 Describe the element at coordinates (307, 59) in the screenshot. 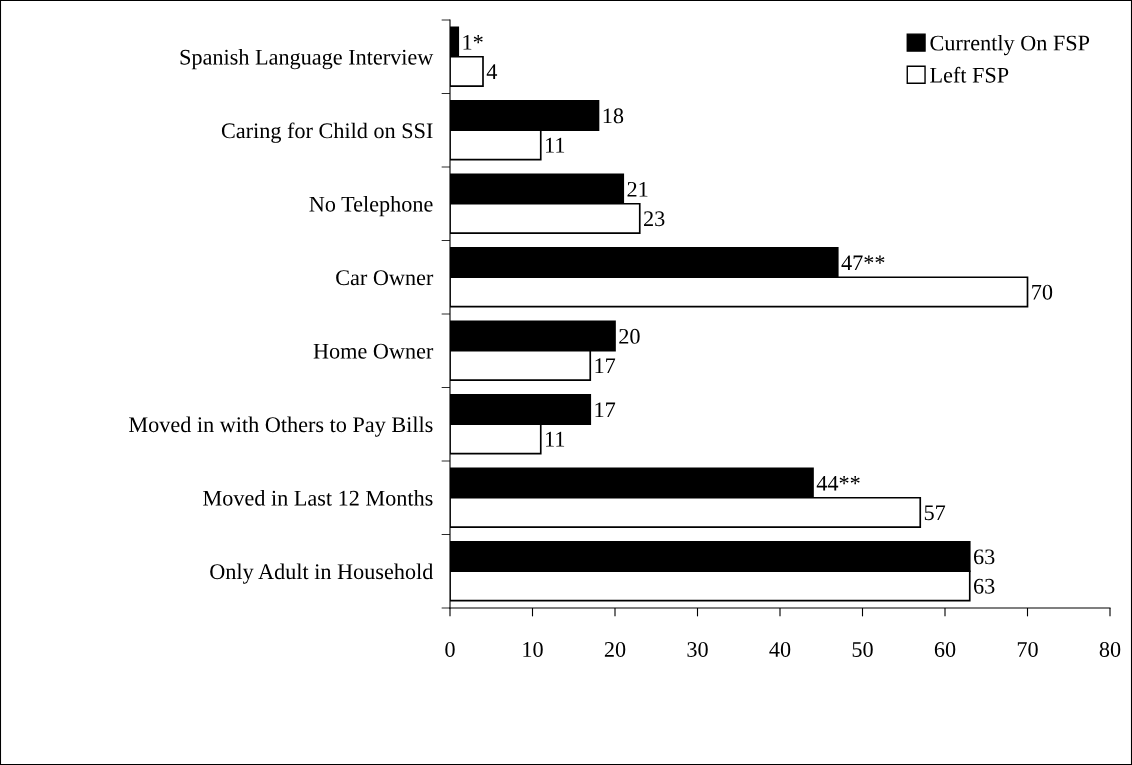

I see `y-tick-label: Spanish Language Interview` at that location.